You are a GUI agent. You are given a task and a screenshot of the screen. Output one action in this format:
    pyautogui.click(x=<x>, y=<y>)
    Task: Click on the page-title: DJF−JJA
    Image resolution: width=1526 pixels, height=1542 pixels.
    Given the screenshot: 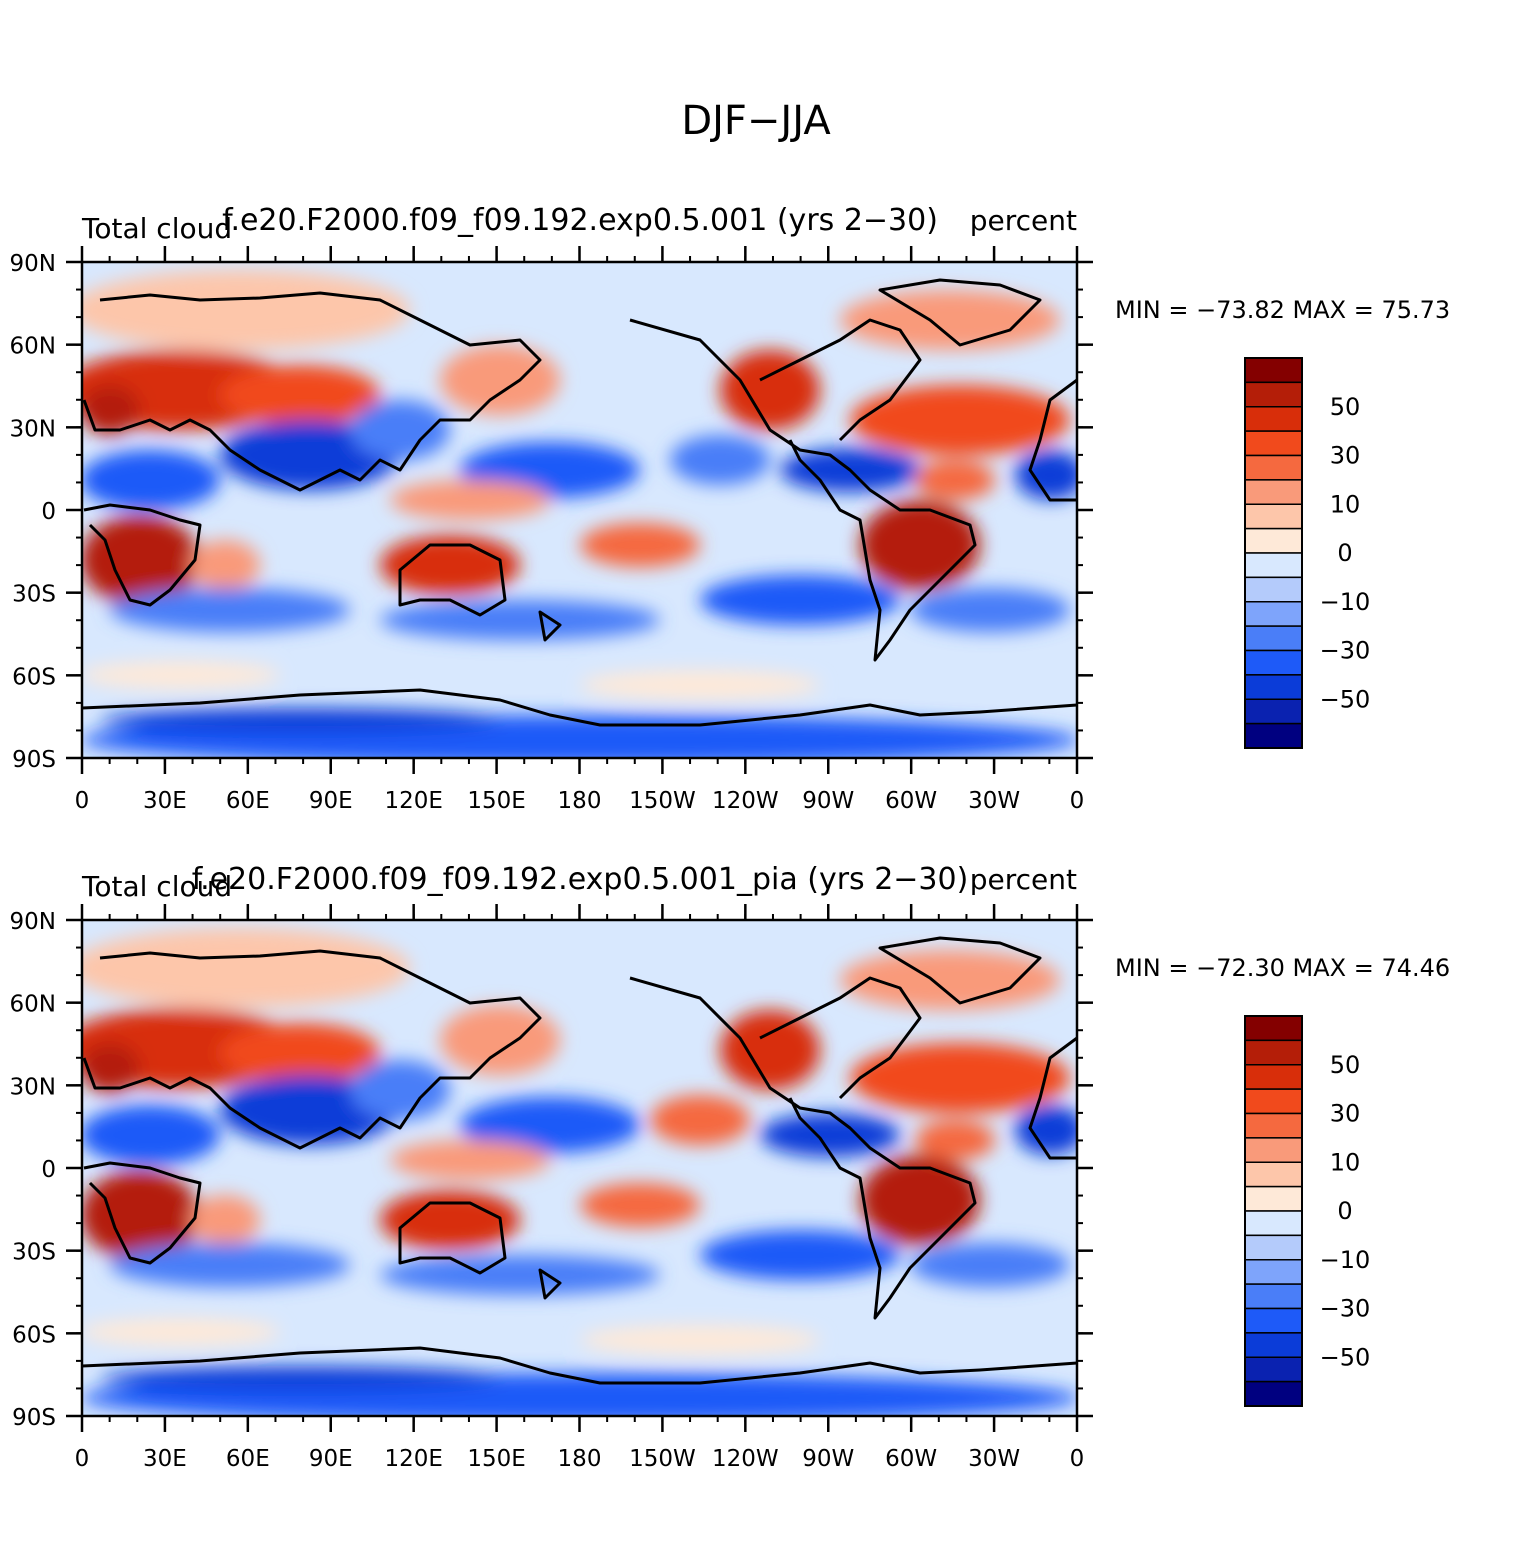 What is the action you would take?
    pyautogui.click(x=756, y=121)
    